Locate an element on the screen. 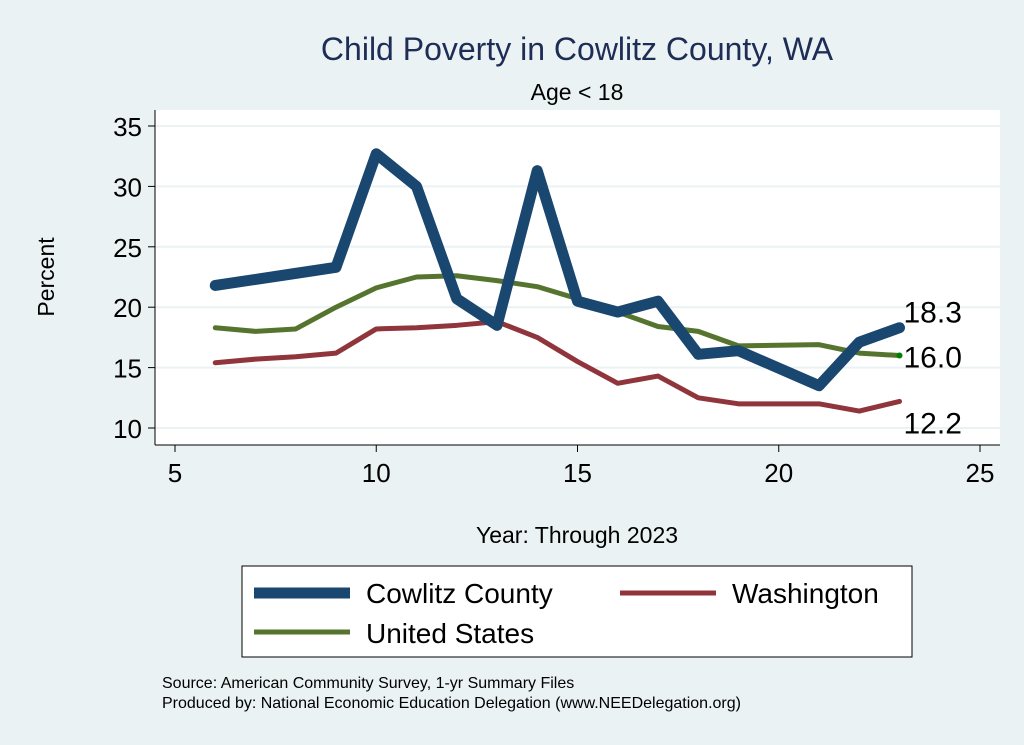 The width and height of the screenshot is (1024, 745). y-tick-label: 30 is located at coordinates (127, 187).